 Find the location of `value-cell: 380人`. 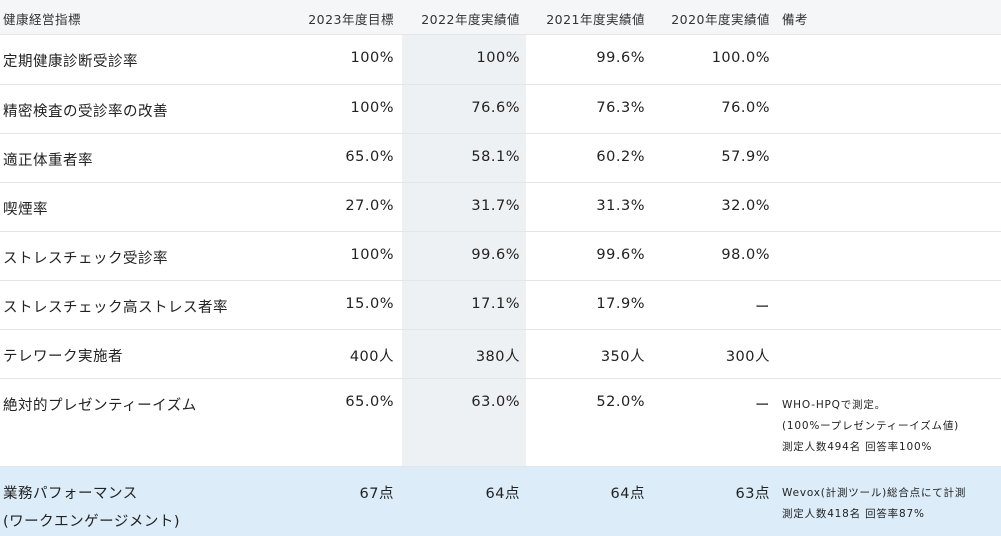

value-cell: 380人 is located at coordinates (497, 357).